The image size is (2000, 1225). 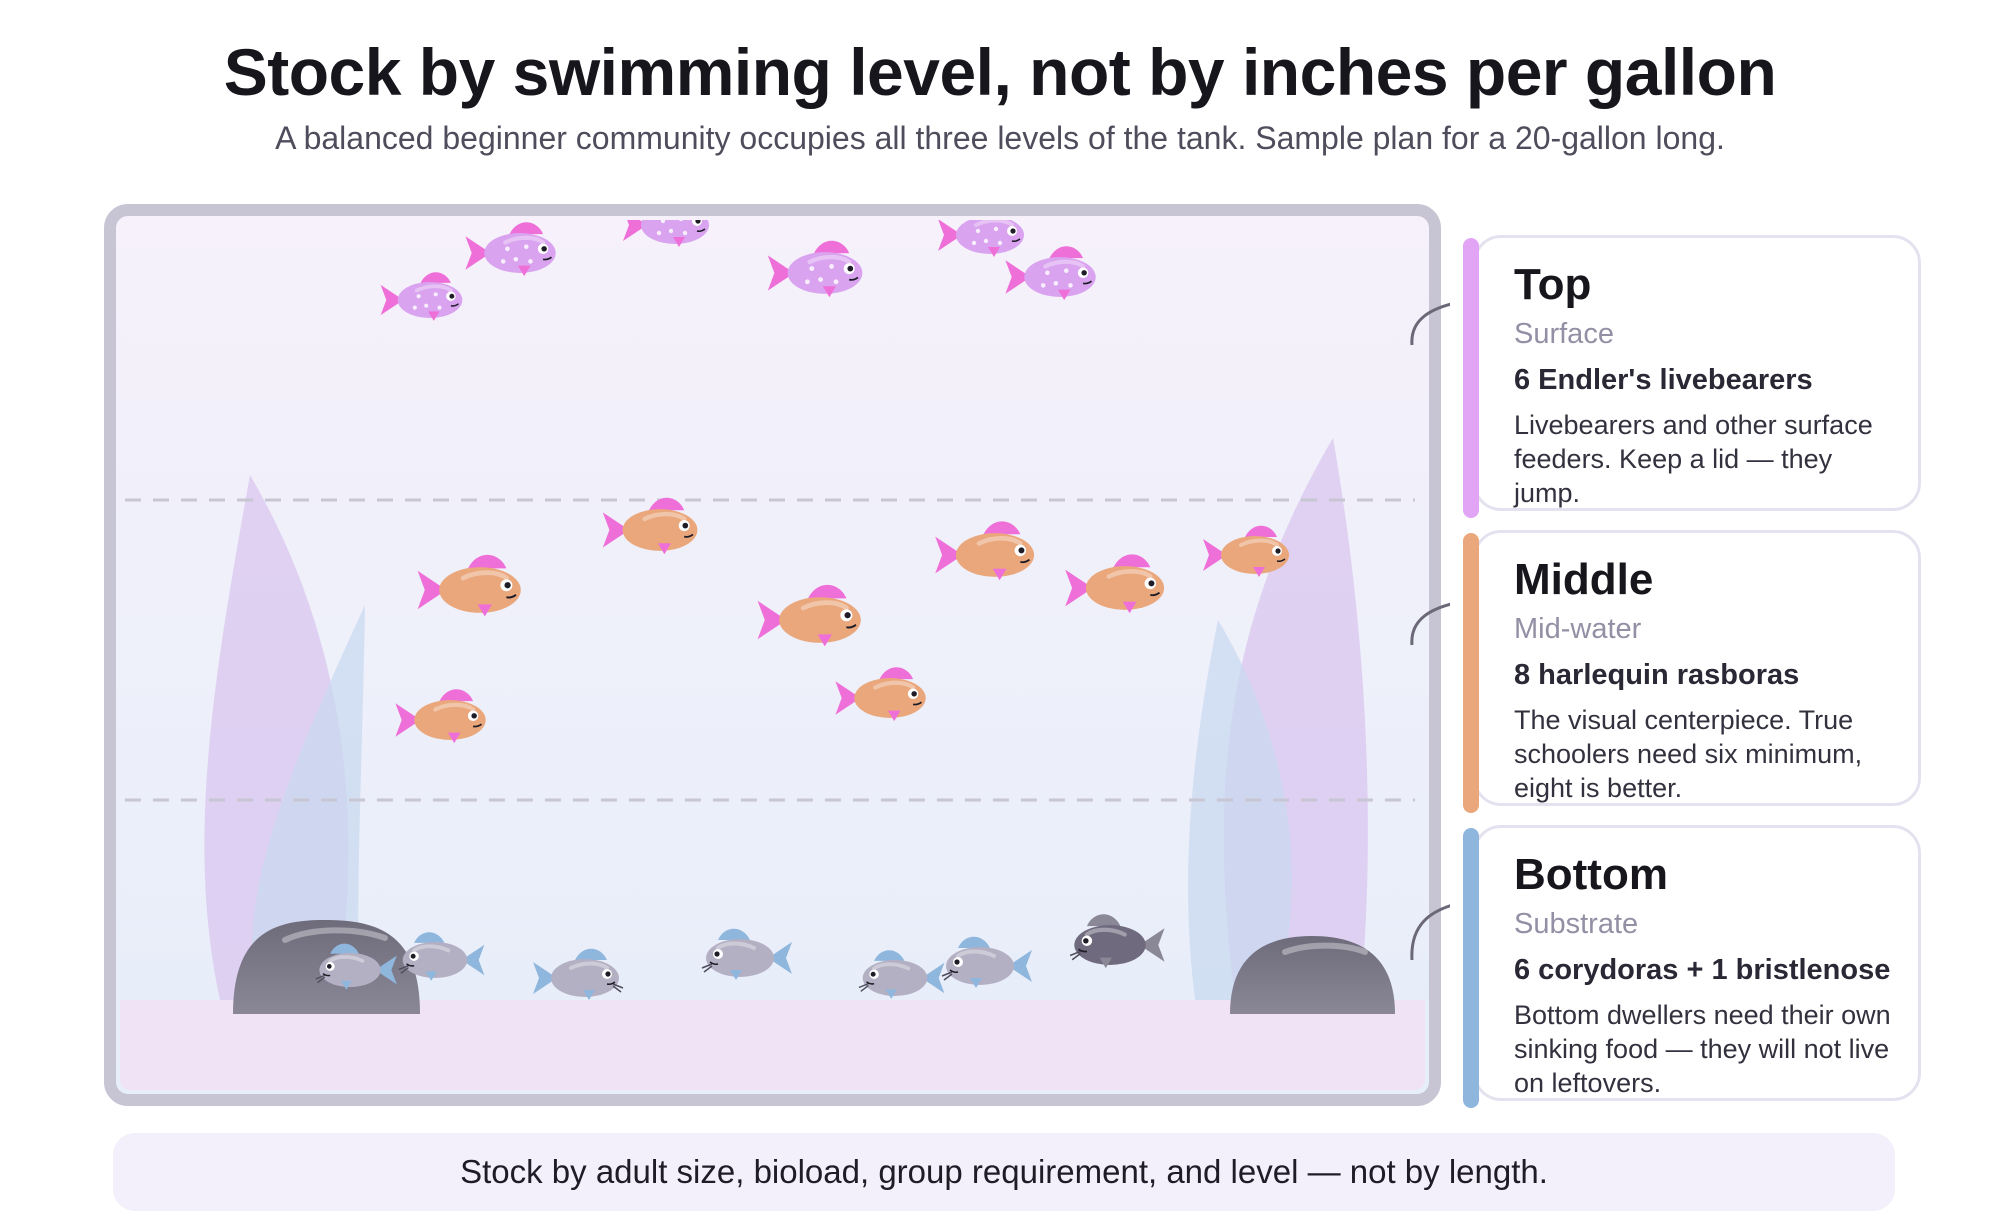 I want to click on level-species: 6 corydoras + 1 bristlenose, so click(x=1702, y=970).